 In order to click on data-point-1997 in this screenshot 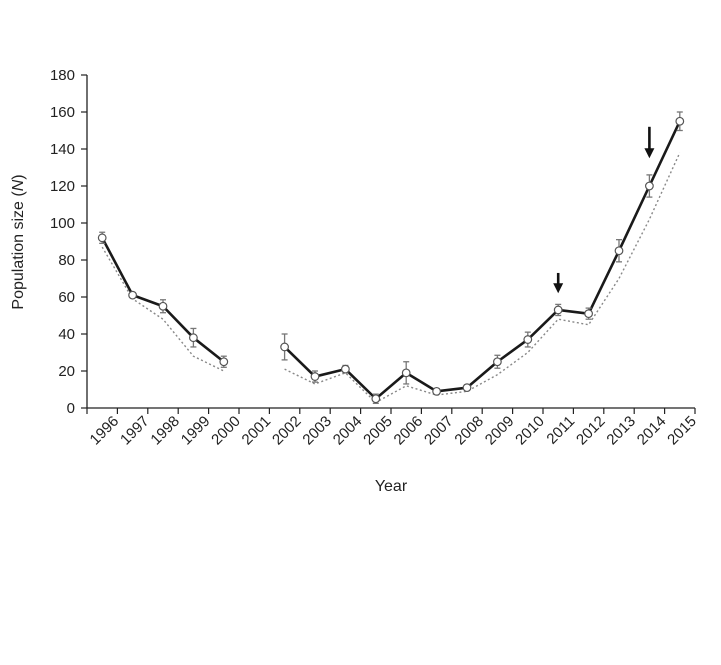, I will do `click(133, 295)`.